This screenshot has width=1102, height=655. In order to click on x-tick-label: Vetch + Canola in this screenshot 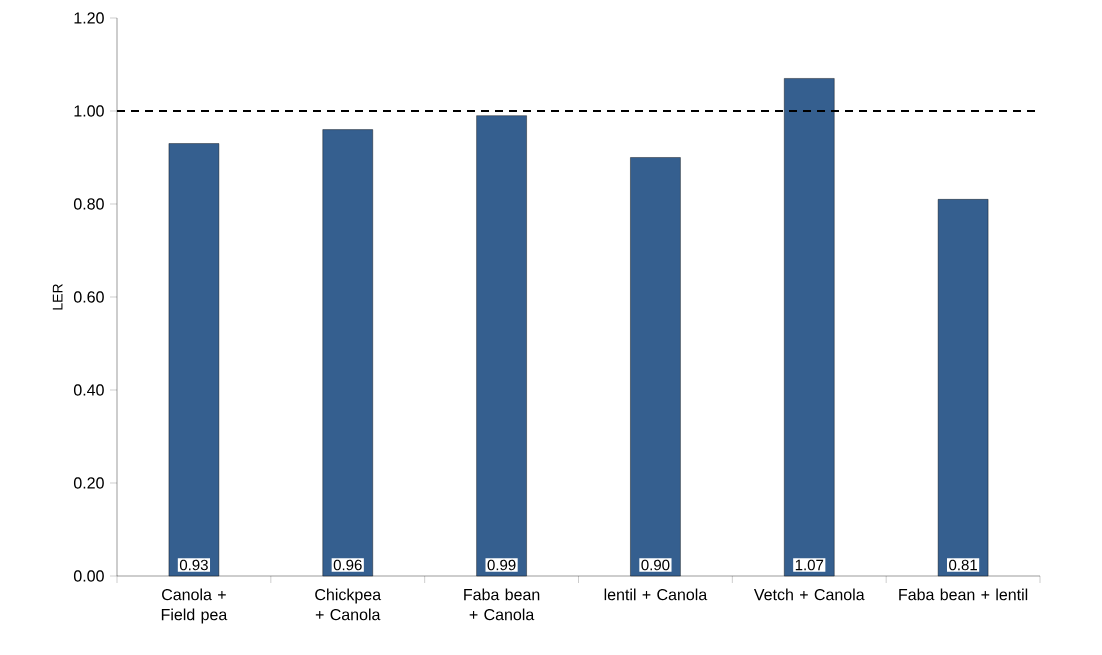, I will do `click(809, 594)`.